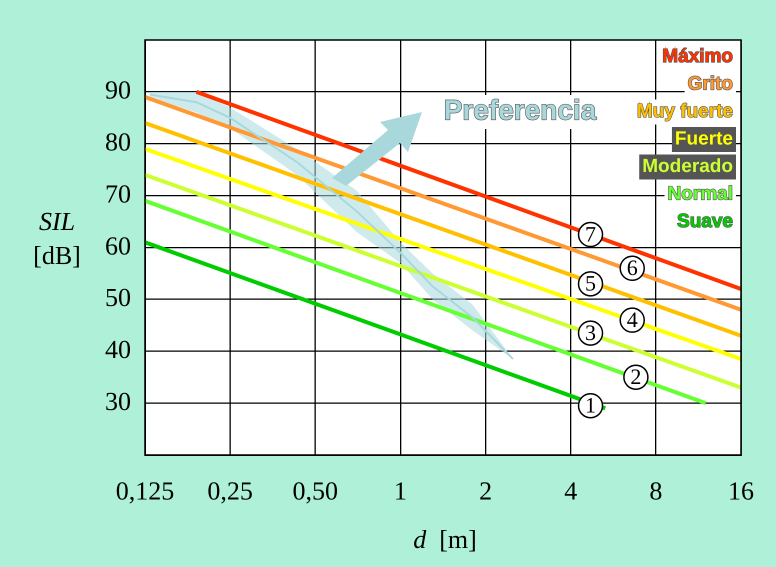  Describe the element at coordinates (632, 267) in the screenshot. I see `annotation: 6` at that location.